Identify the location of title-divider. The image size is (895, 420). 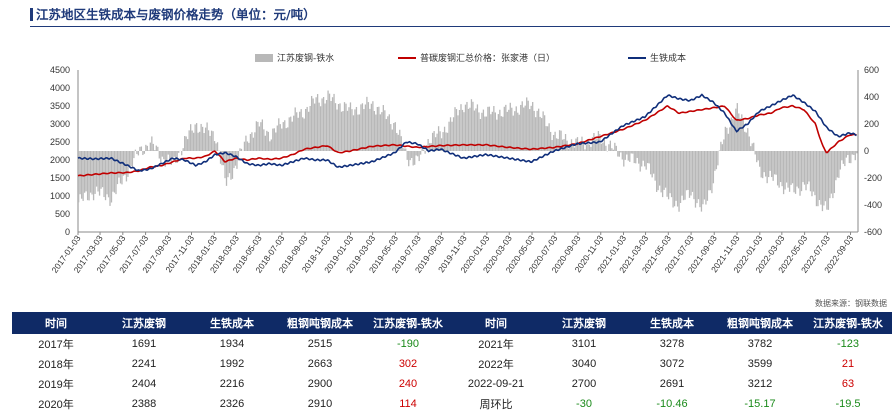
(460, 26).